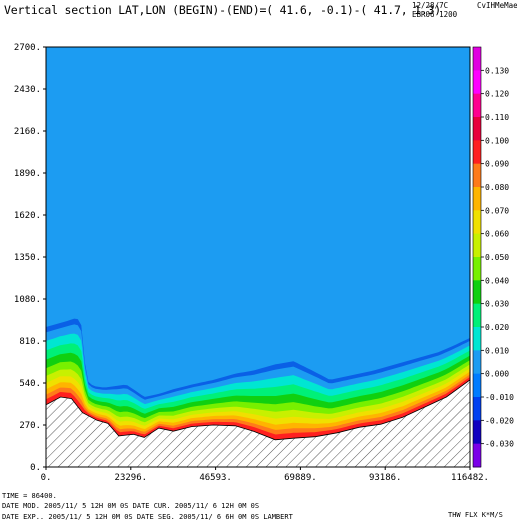  I want to click on y-tick-label: 2160., so click(27, 132).